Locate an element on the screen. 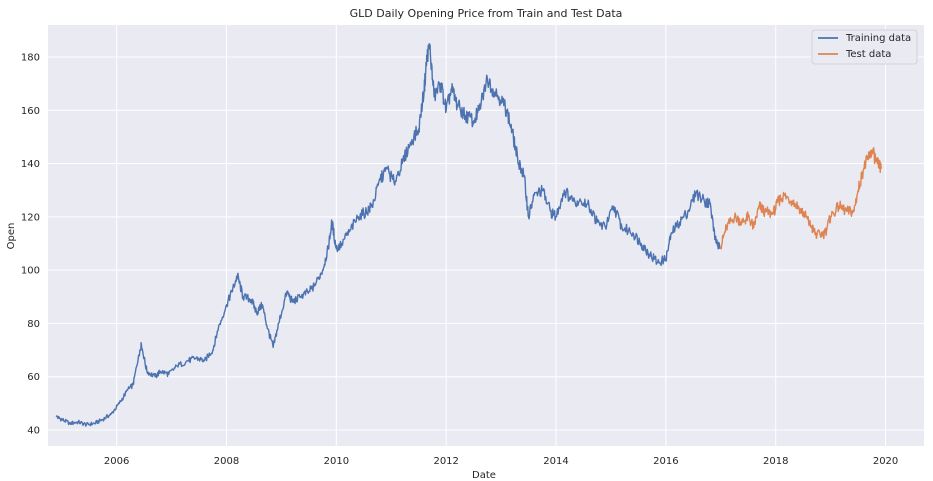 Image resolution: width=933 pixels, height=481 pixels. x-tick-label: 2020 is located at coordinates (885, 461).